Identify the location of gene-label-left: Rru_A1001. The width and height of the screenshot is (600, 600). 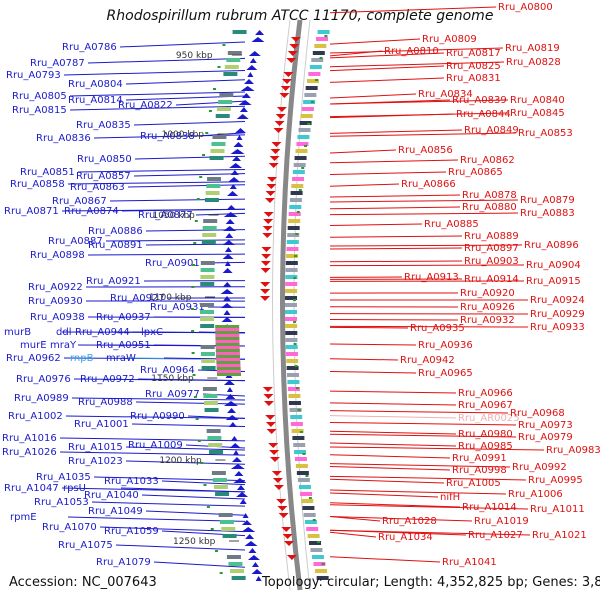
(101, 424).